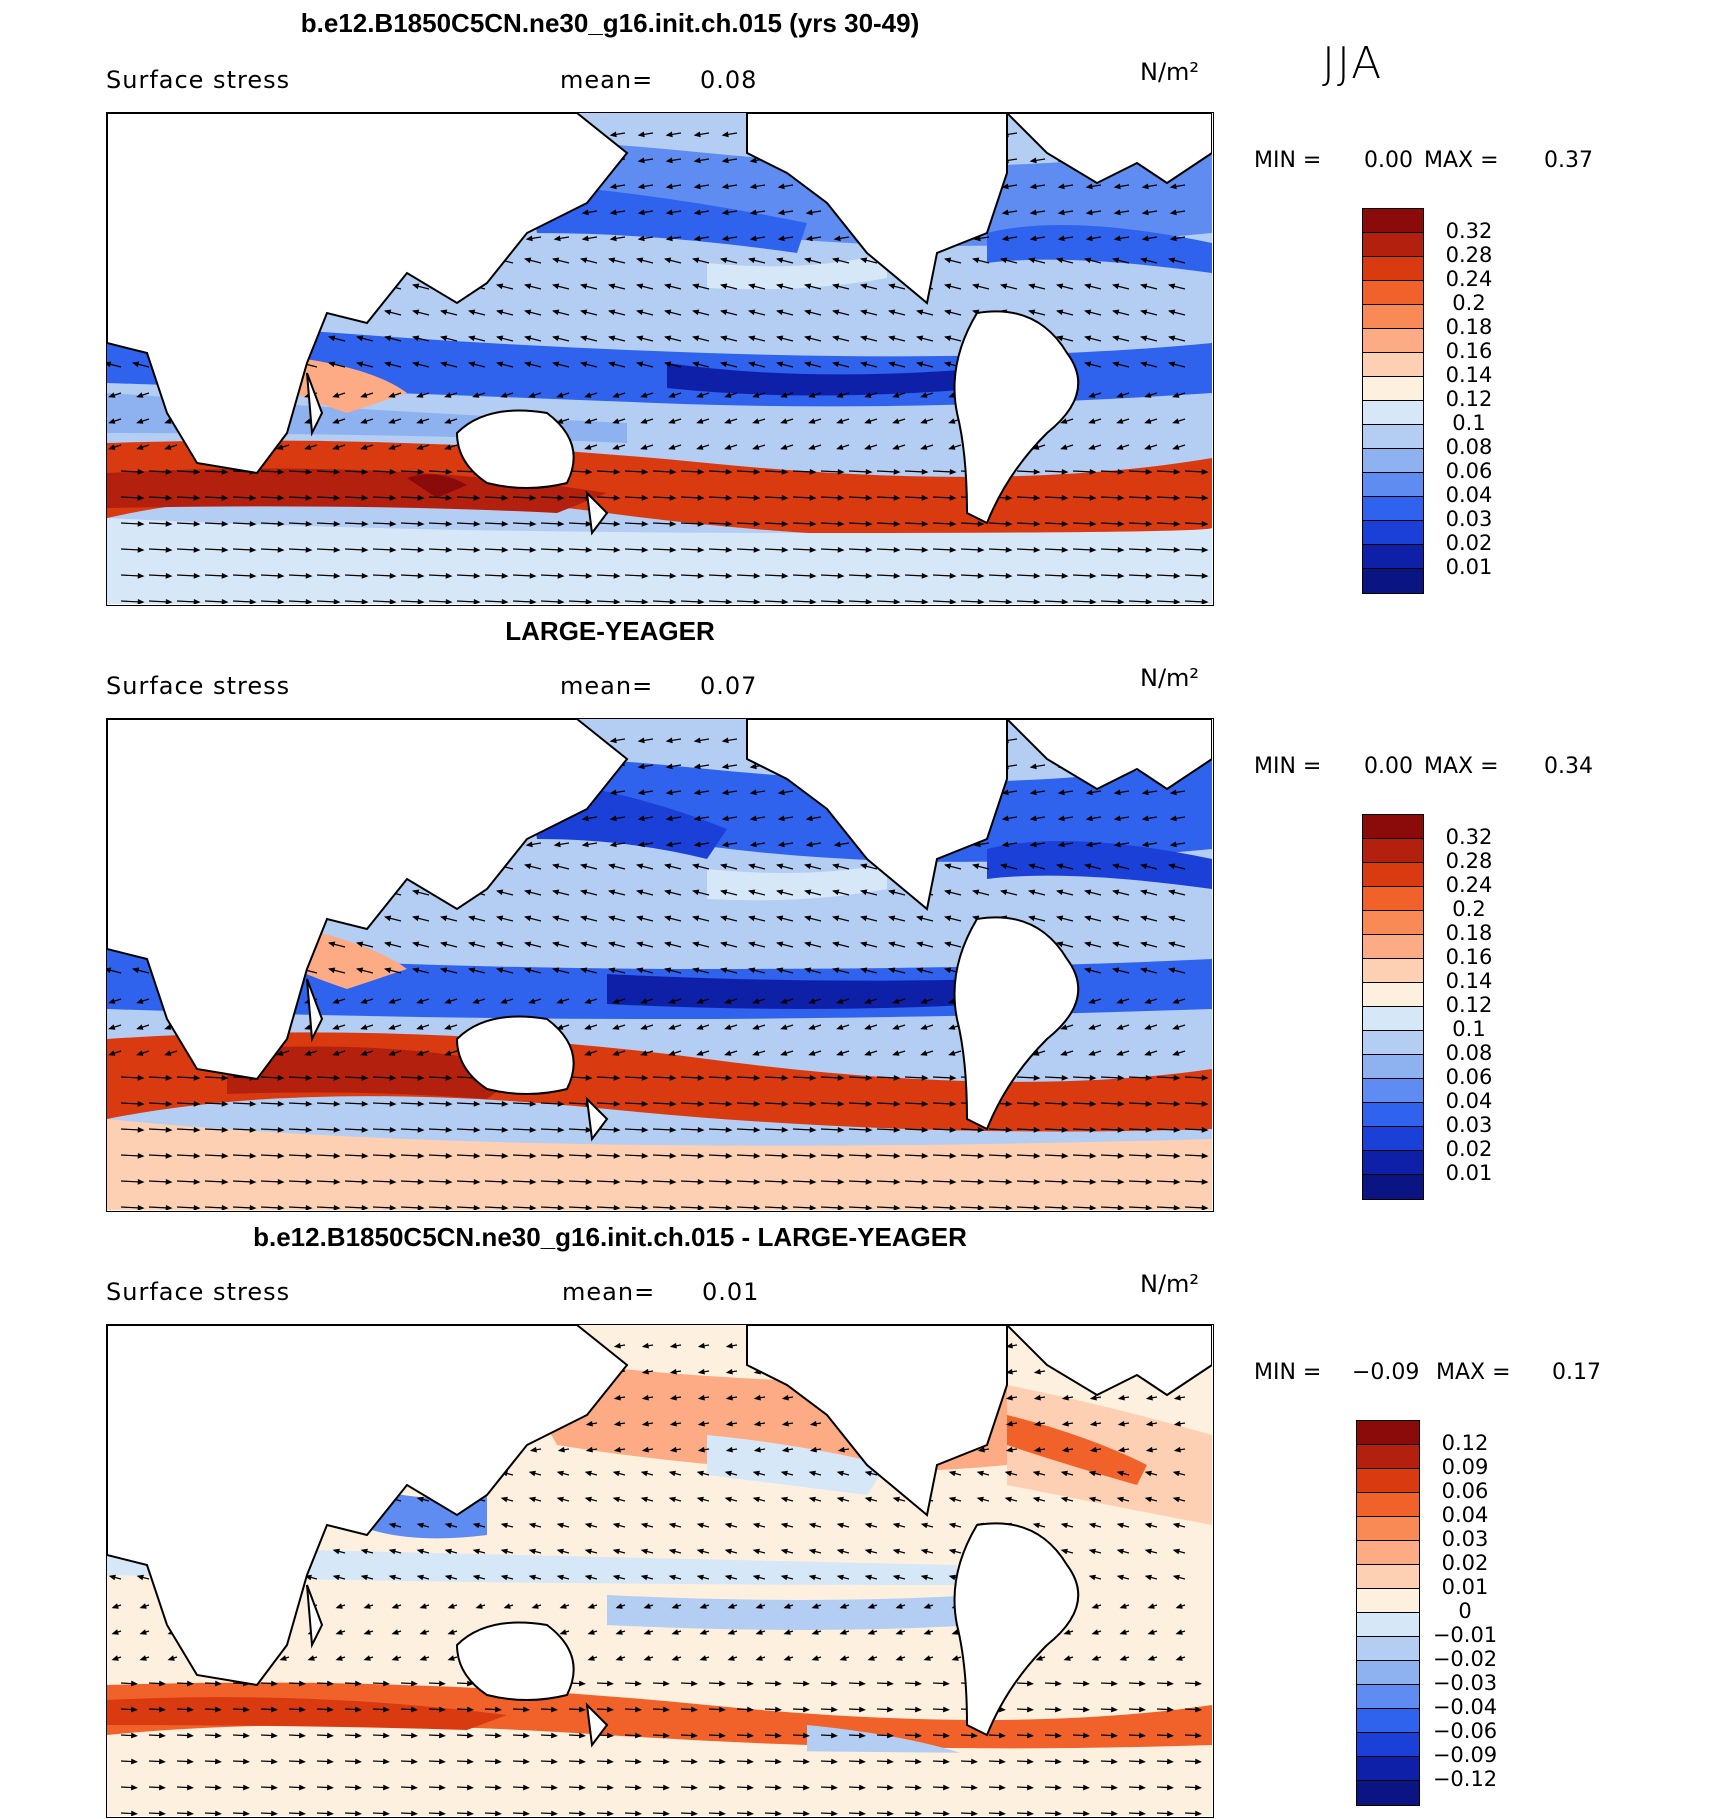 The image size is (1710, 1819). What do you see at coordinates (1469, 231) in the screenshot?
I see `colorbar-tick-label: 0.32` at bounding box center [1469, 231].